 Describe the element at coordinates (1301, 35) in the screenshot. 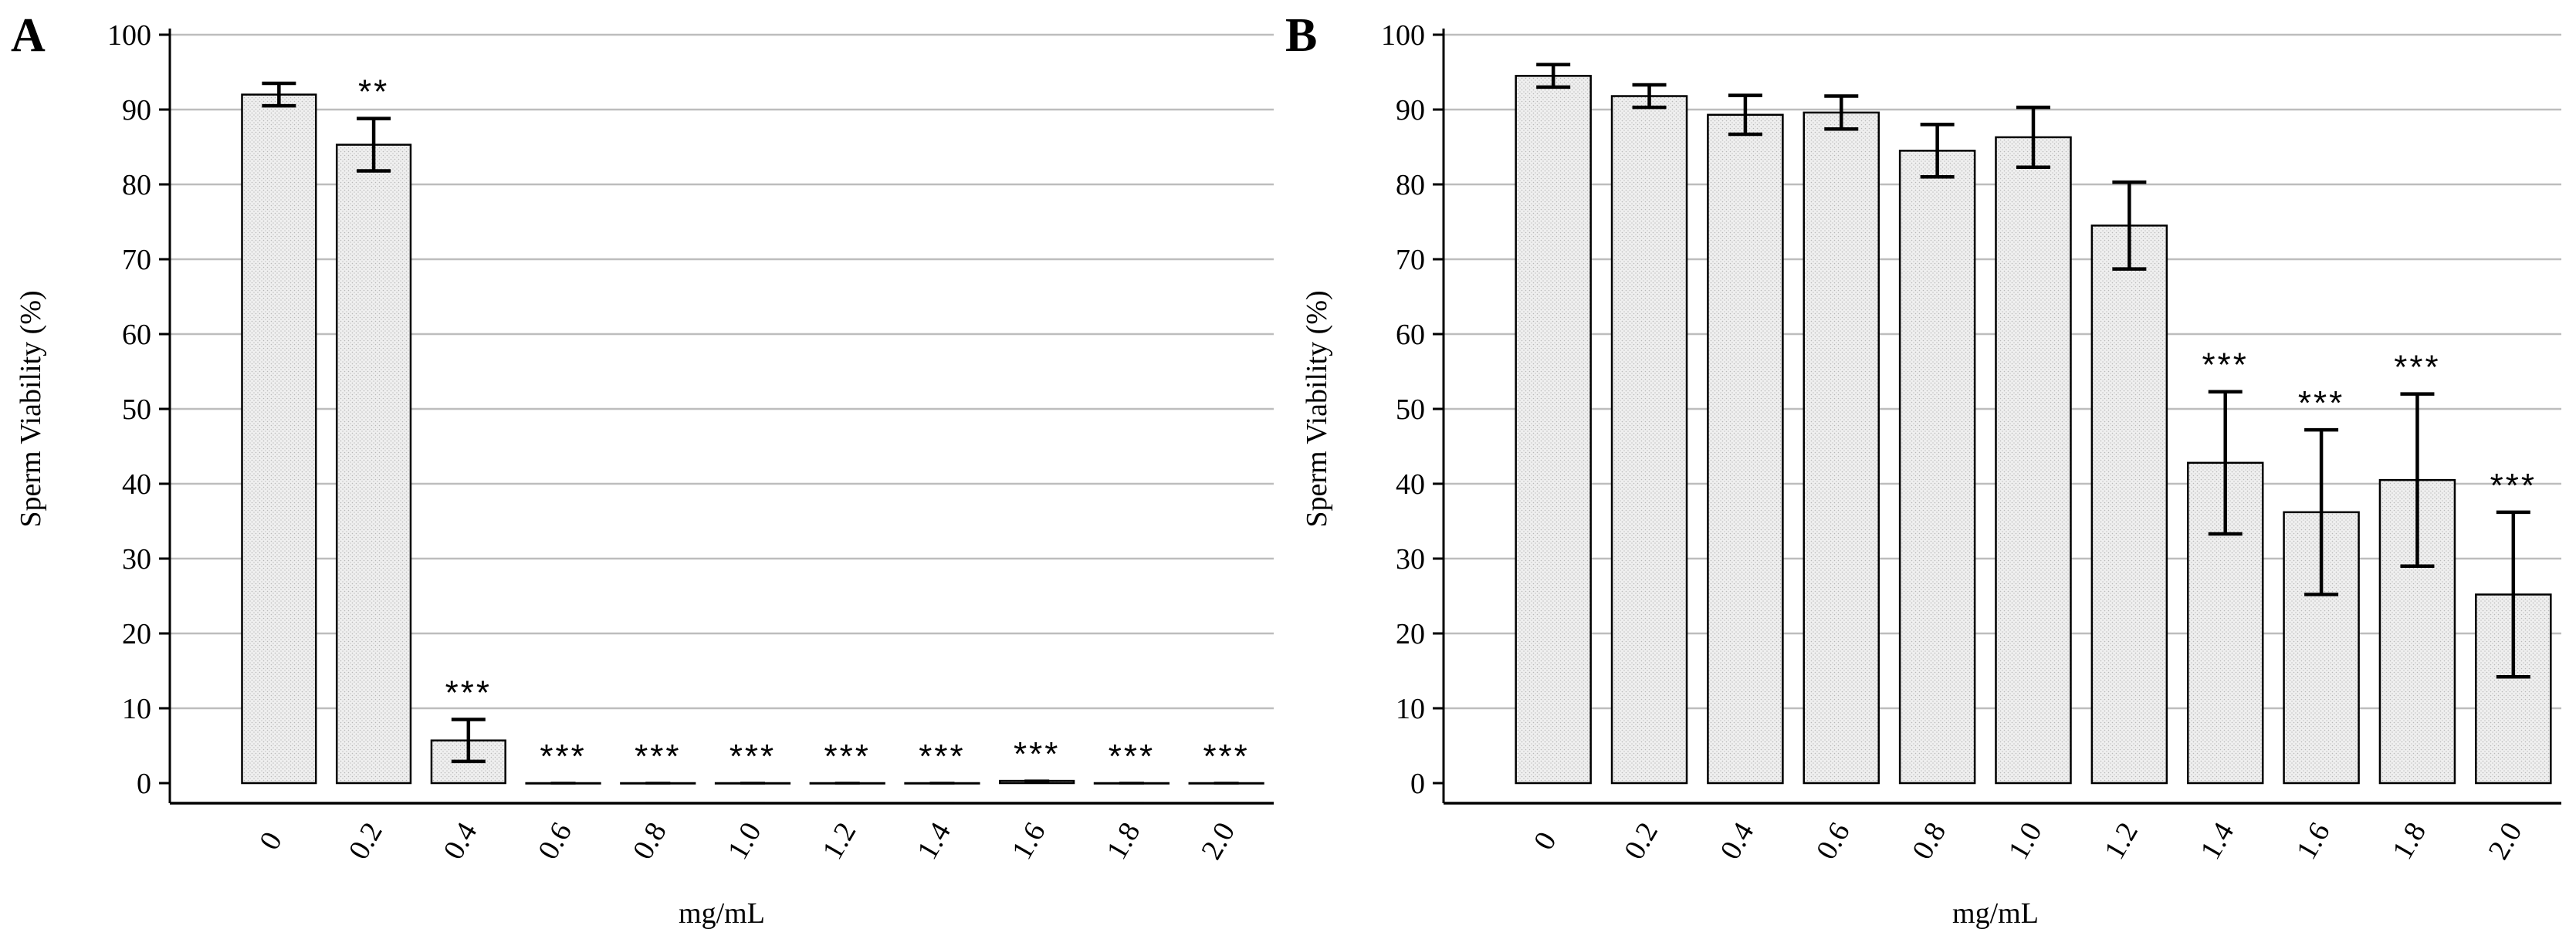

I see `panel-letter: B` at that location.